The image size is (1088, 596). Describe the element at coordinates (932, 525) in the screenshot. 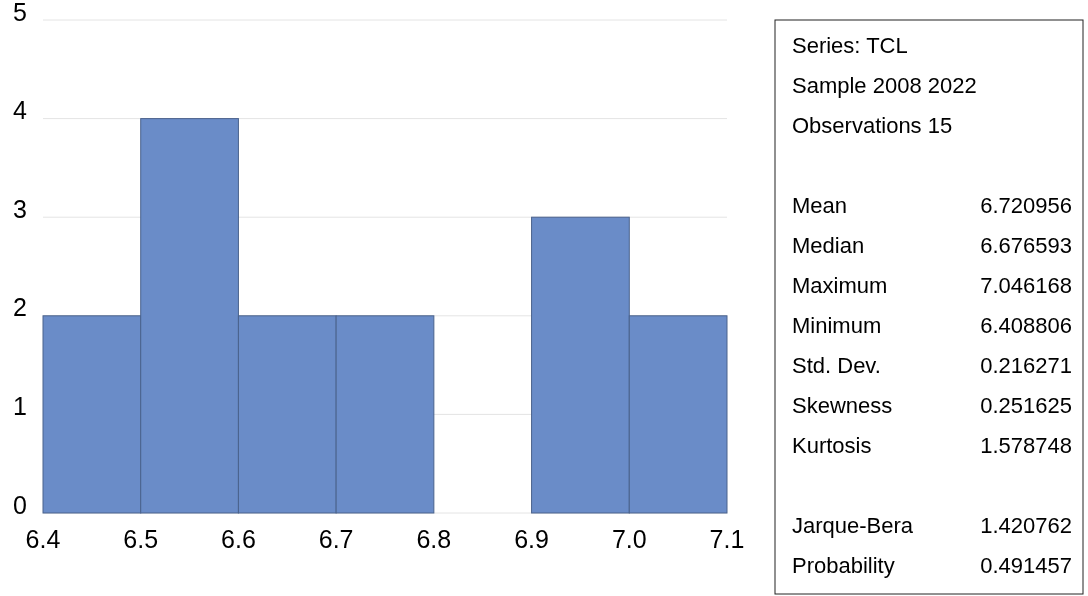

I see `text: Jarque-Bera 1.420762` at that location.